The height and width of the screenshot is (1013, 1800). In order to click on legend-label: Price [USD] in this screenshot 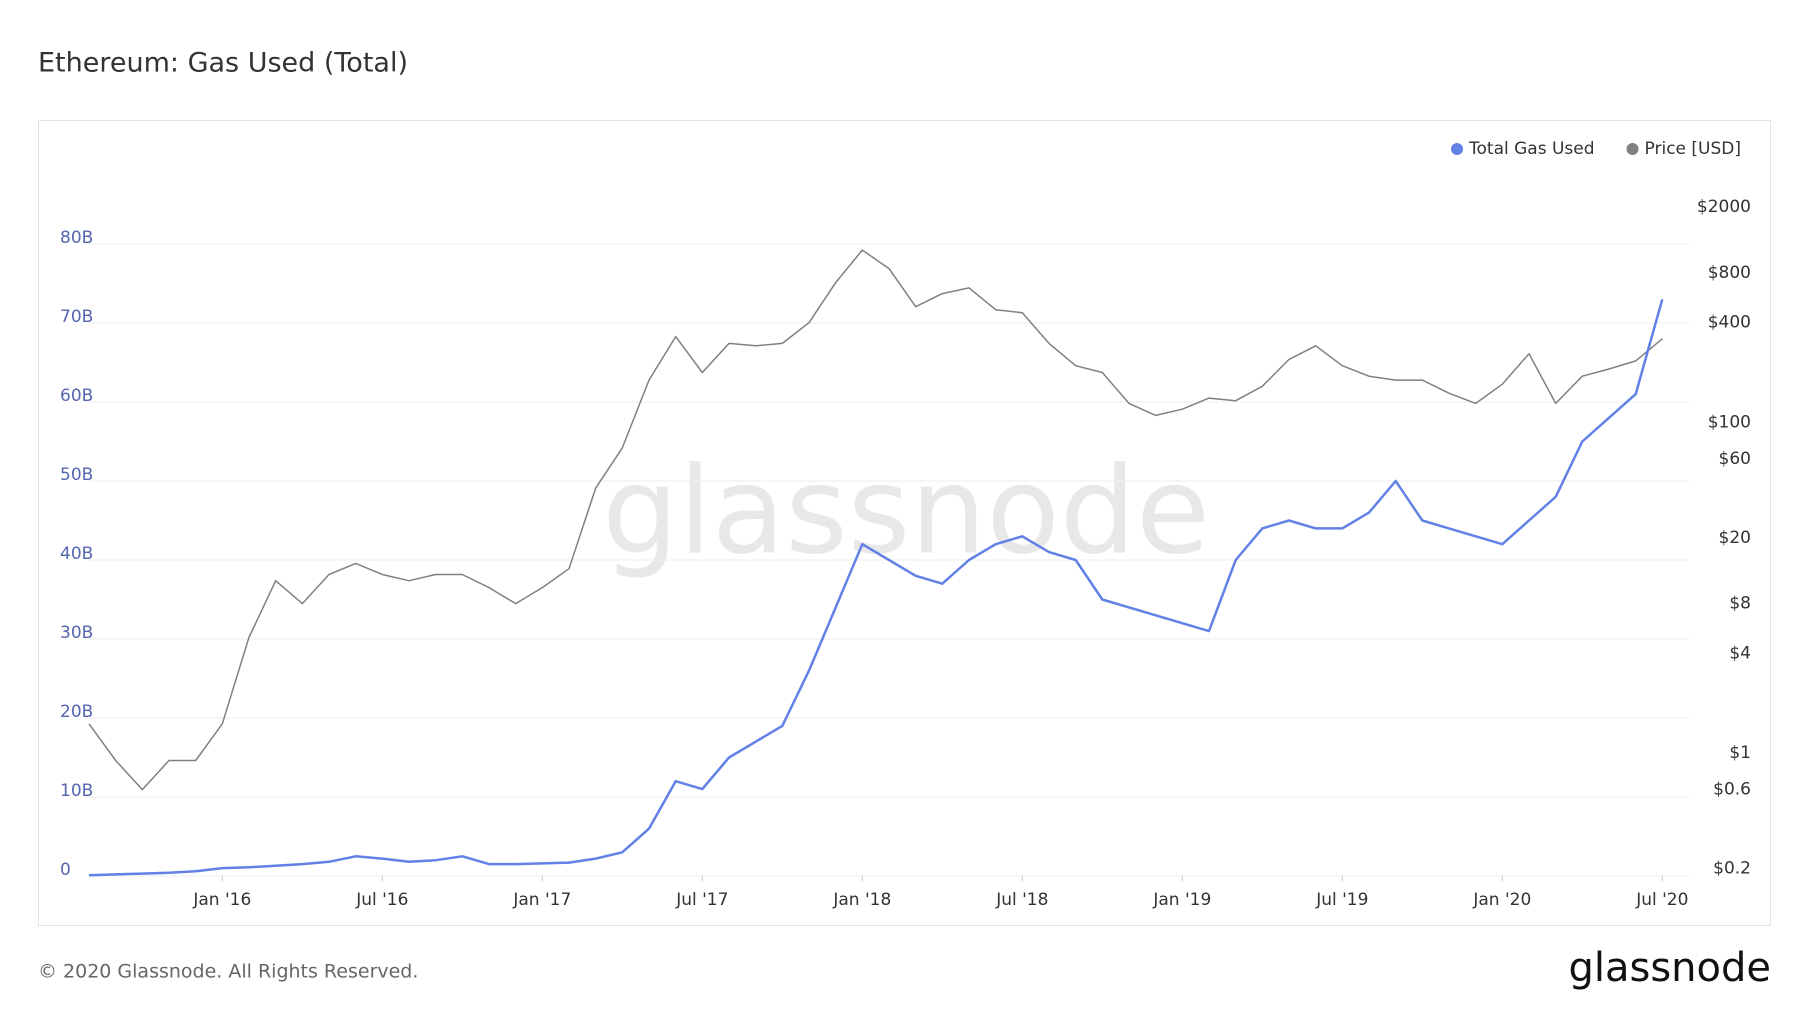, I will do `click(1693, 149)`.